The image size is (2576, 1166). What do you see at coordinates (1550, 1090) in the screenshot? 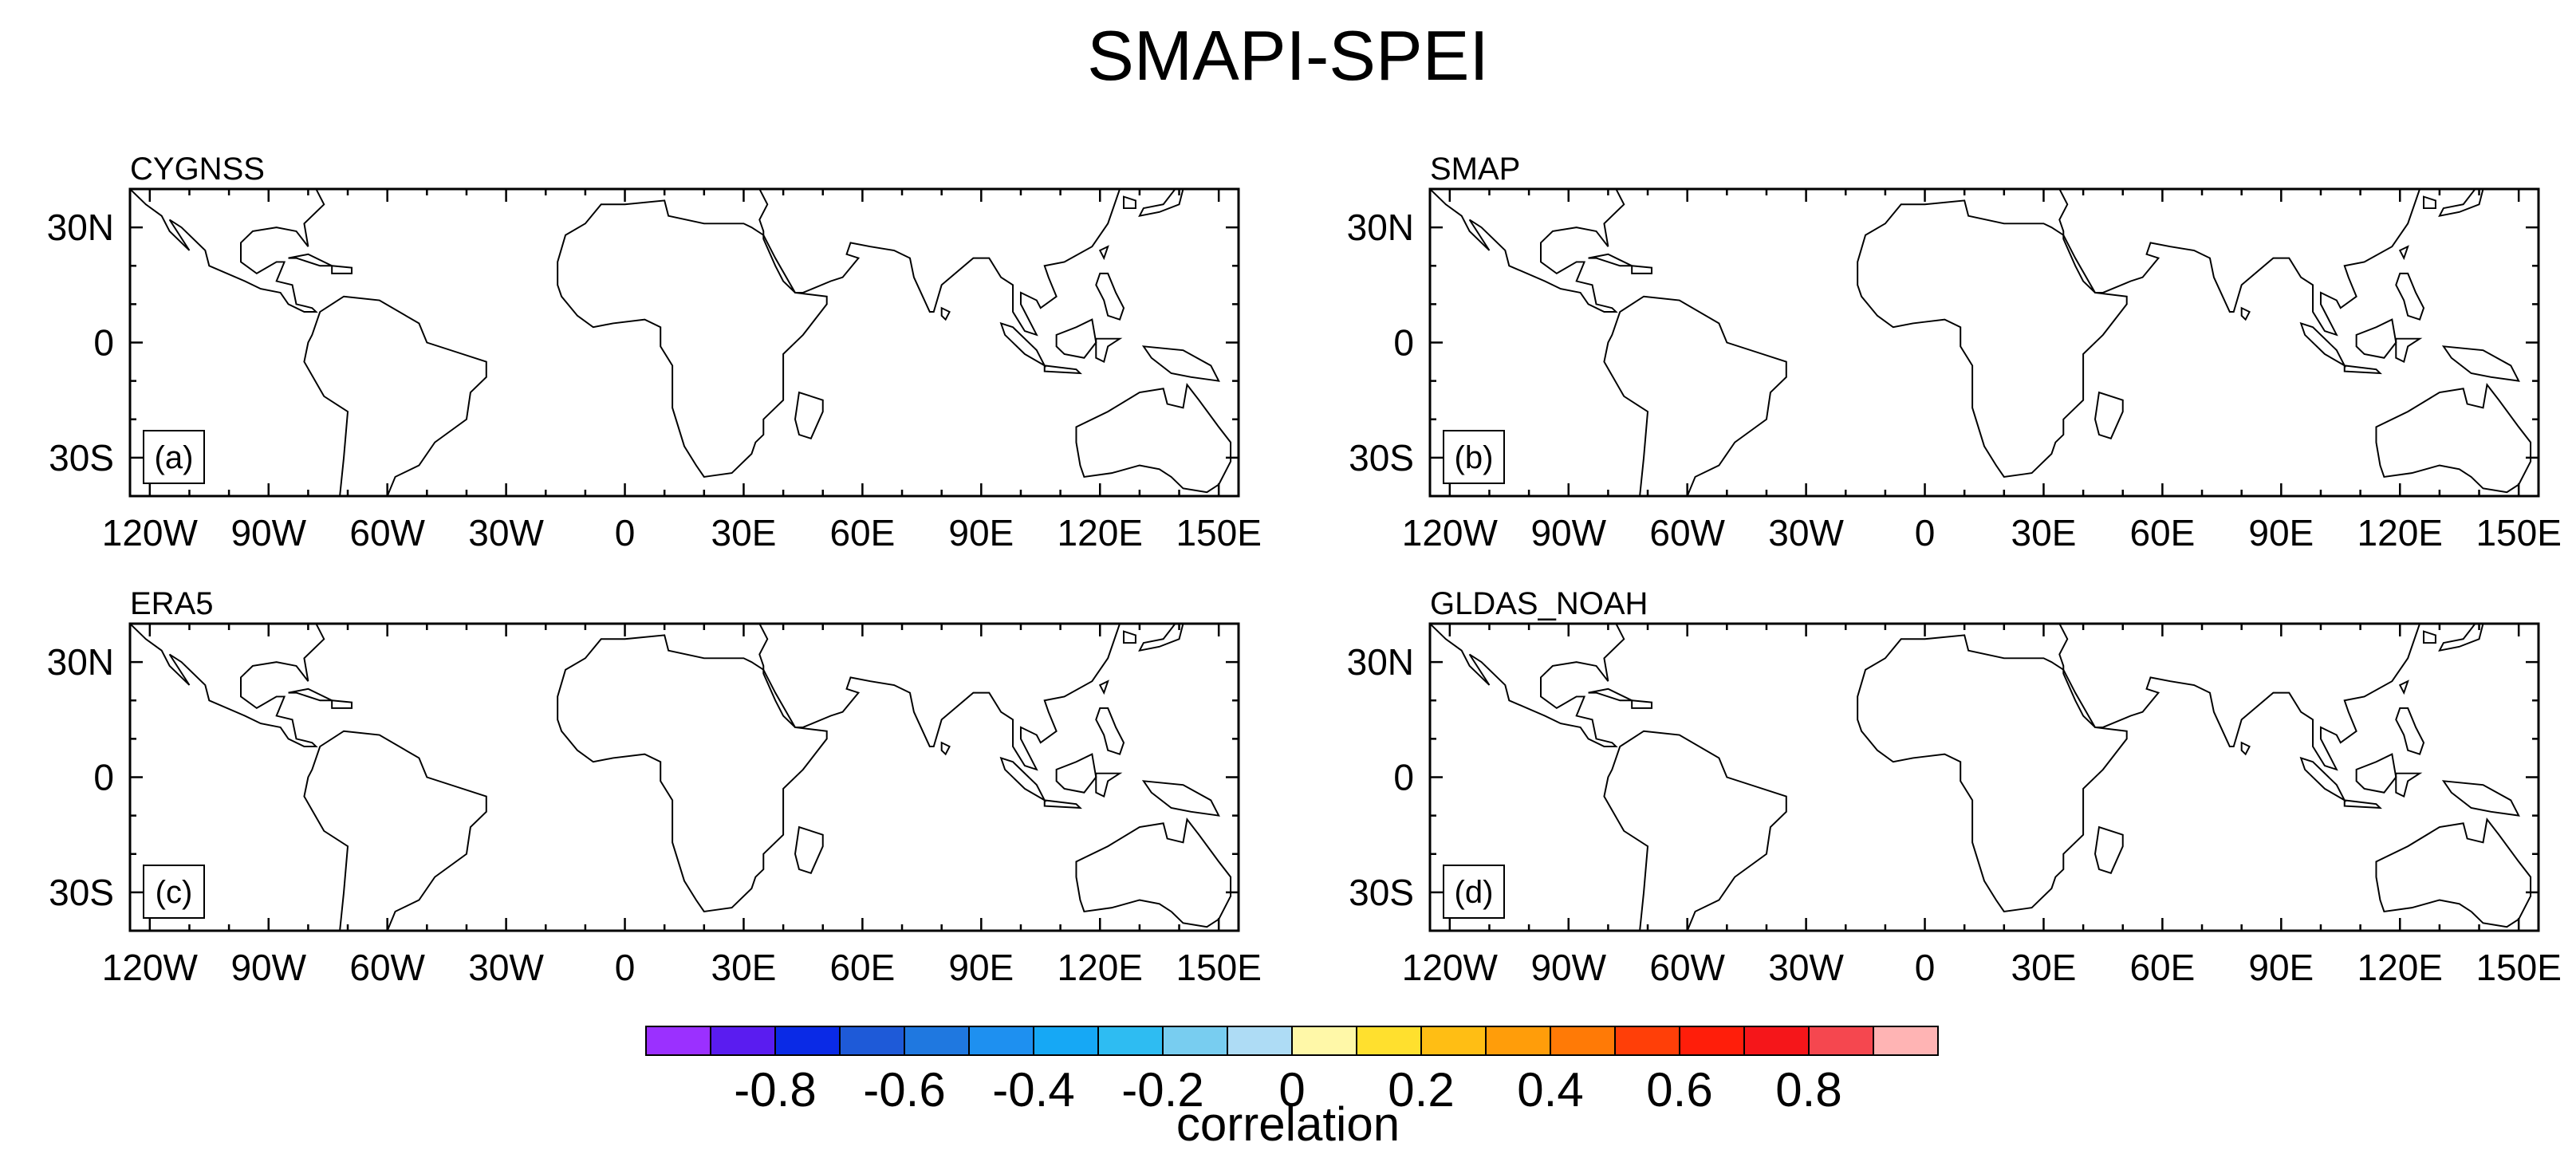
I see `colorbar-label: 0.4` at bounding box center [1550, 1090].